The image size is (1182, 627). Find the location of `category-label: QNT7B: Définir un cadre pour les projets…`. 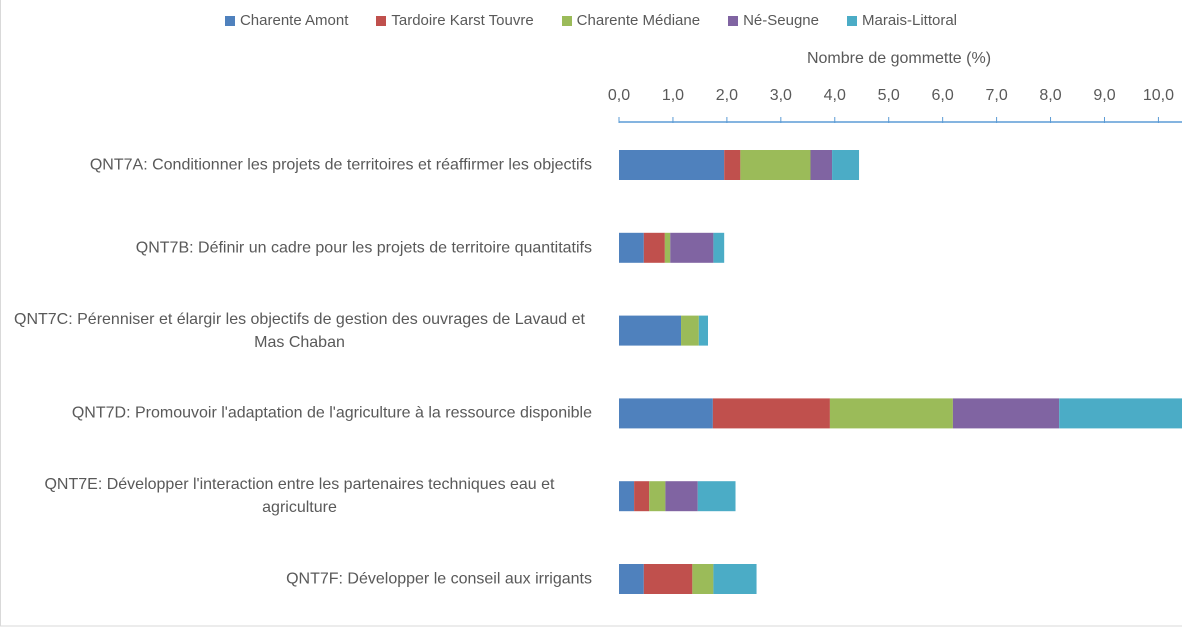

category-label: QNT7B: Définir un cadre pour les projets… is located at coordinates (296, 247).